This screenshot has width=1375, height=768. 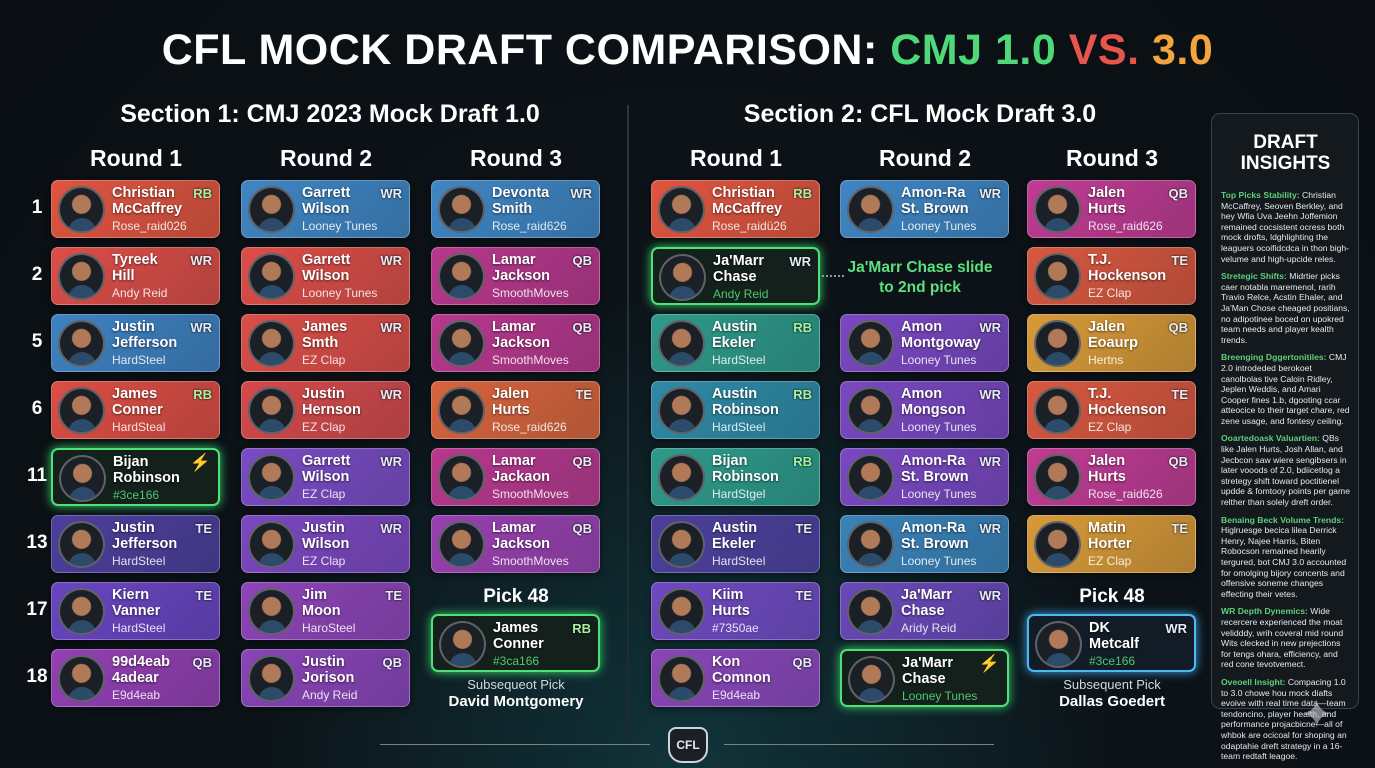 What do you see at coordinates (924, 678) in the screenshot?
I see `player-card: Ja'Marr Chase Looney Tunes ⚡` at bounding box center [924, 678].